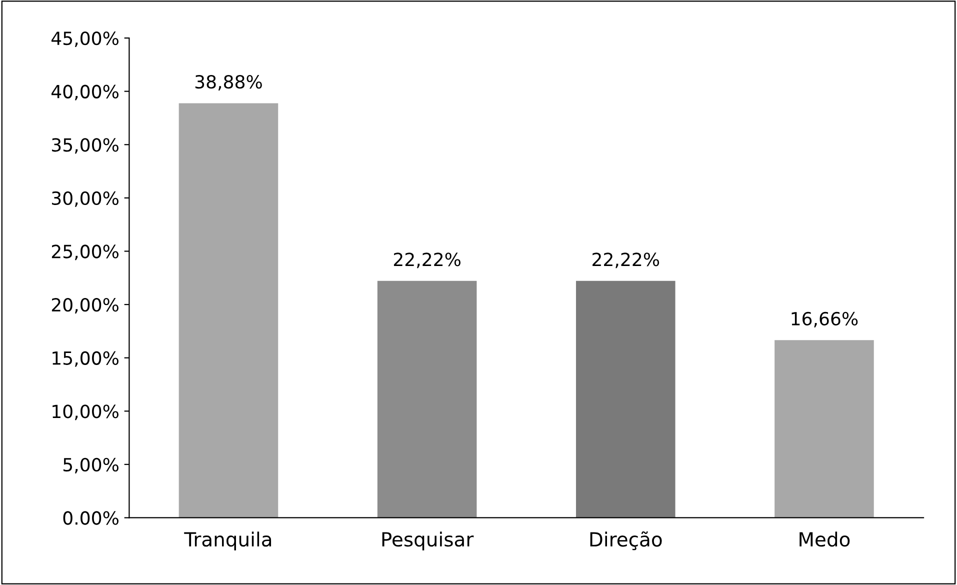 This screenshot has width=957, height=585. What do you see at coordinates (85, 359) in the screenshot?
I see `y-tick-label: 15,00%` at bounding box center [85, 359].